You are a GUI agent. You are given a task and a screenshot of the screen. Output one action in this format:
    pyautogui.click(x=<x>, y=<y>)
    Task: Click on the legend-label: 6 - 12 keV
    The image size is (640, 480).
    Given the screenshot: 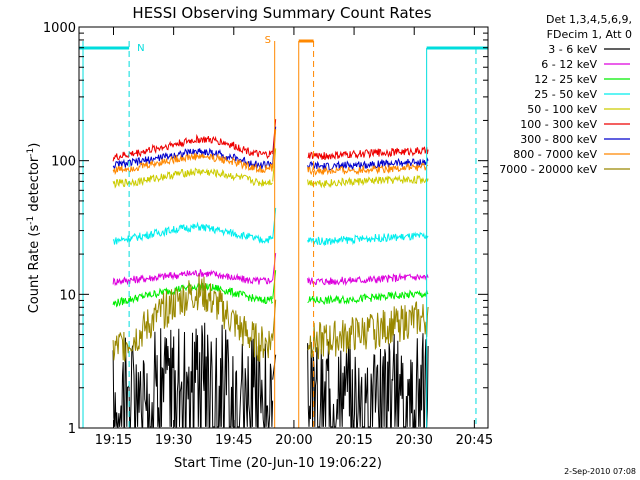 What is the action you would take?
    pyautogui.click(x=569, y=64)
    